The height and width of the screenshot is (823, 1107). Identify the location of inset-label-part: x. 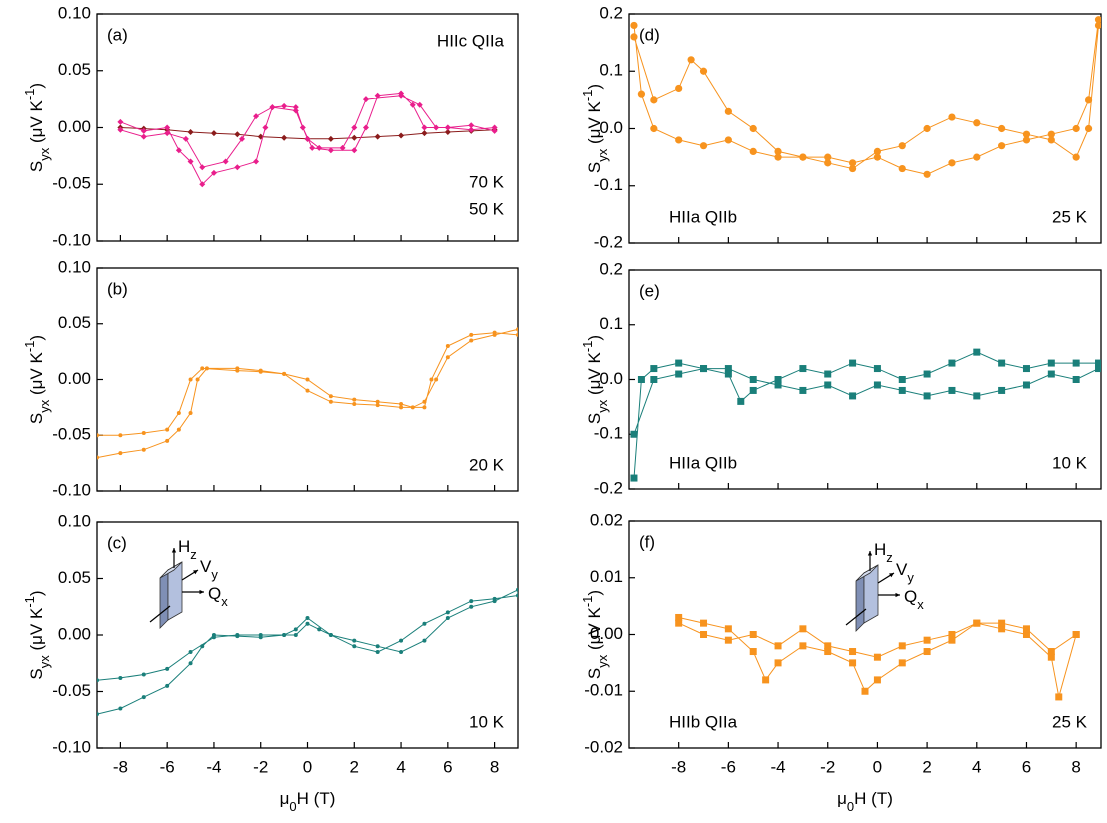
(920, 604).